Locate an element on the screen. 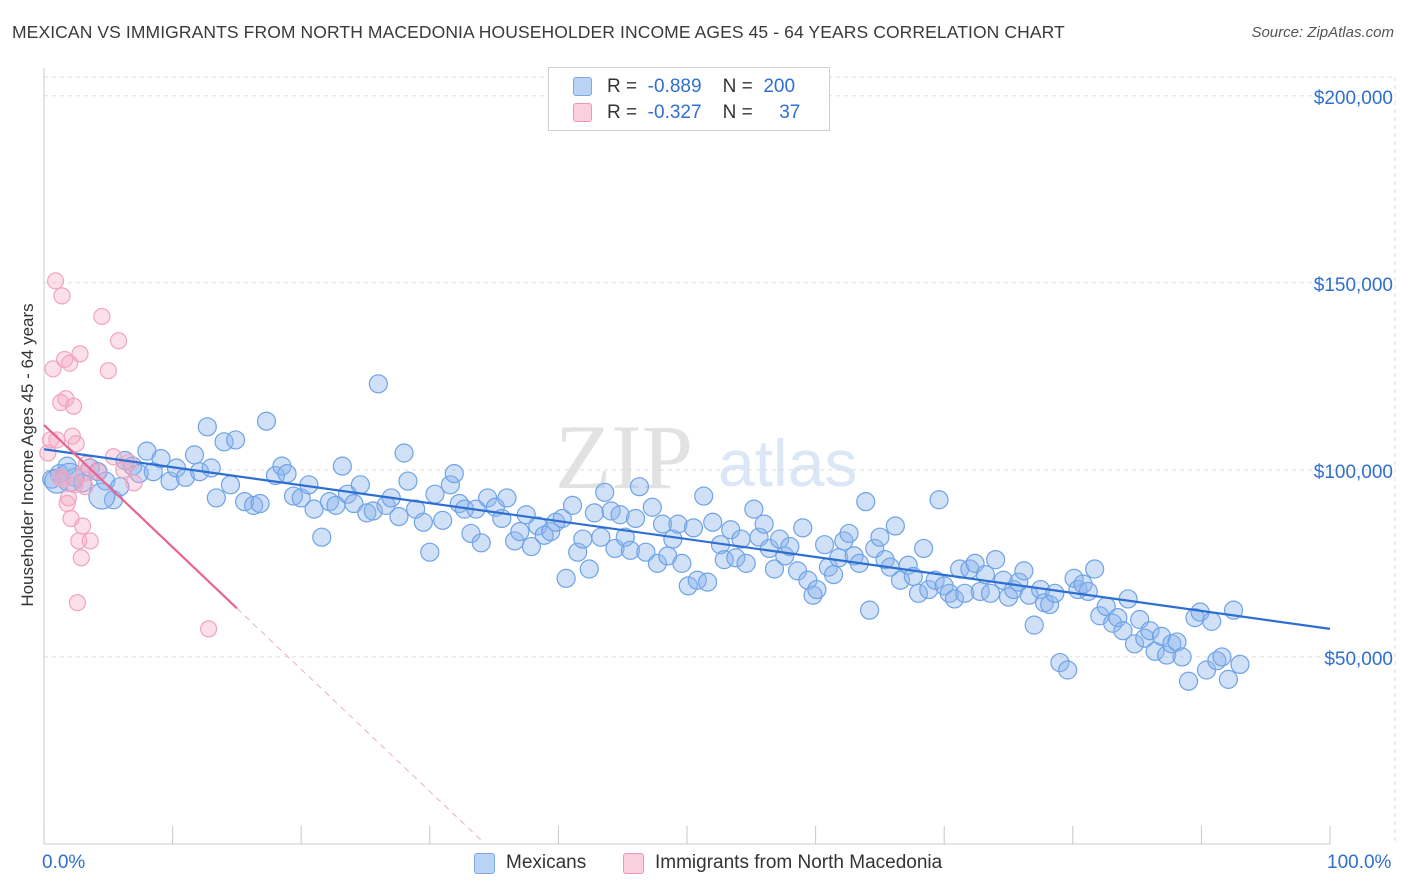 This screenshot has height=892, width=1406. x-tick-label-max: 100.0% is located at coordinates (1359, 862).